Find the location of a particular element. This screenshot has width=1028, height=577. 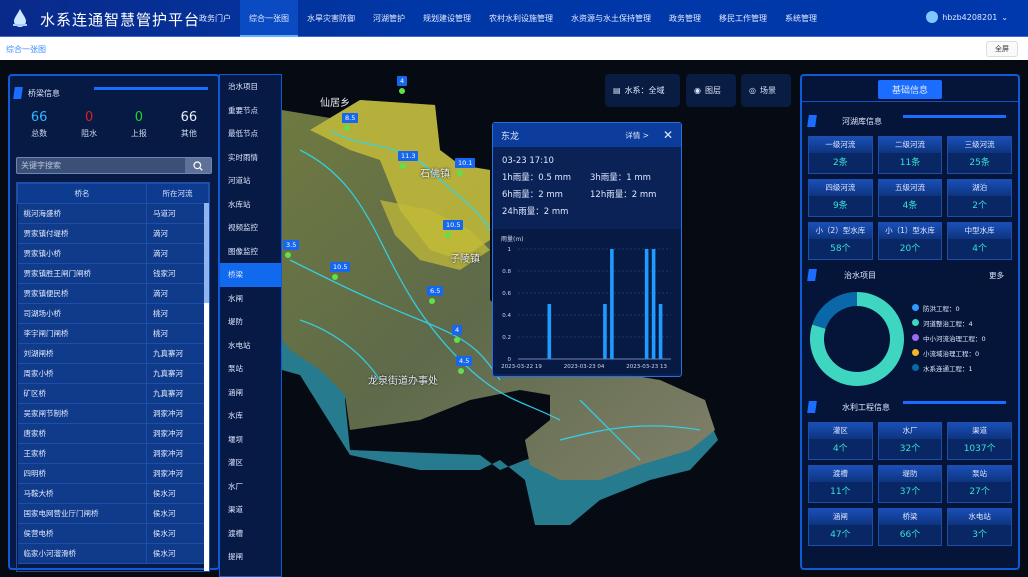

column-header: 所在河流 is located at coordinates (177, 193).